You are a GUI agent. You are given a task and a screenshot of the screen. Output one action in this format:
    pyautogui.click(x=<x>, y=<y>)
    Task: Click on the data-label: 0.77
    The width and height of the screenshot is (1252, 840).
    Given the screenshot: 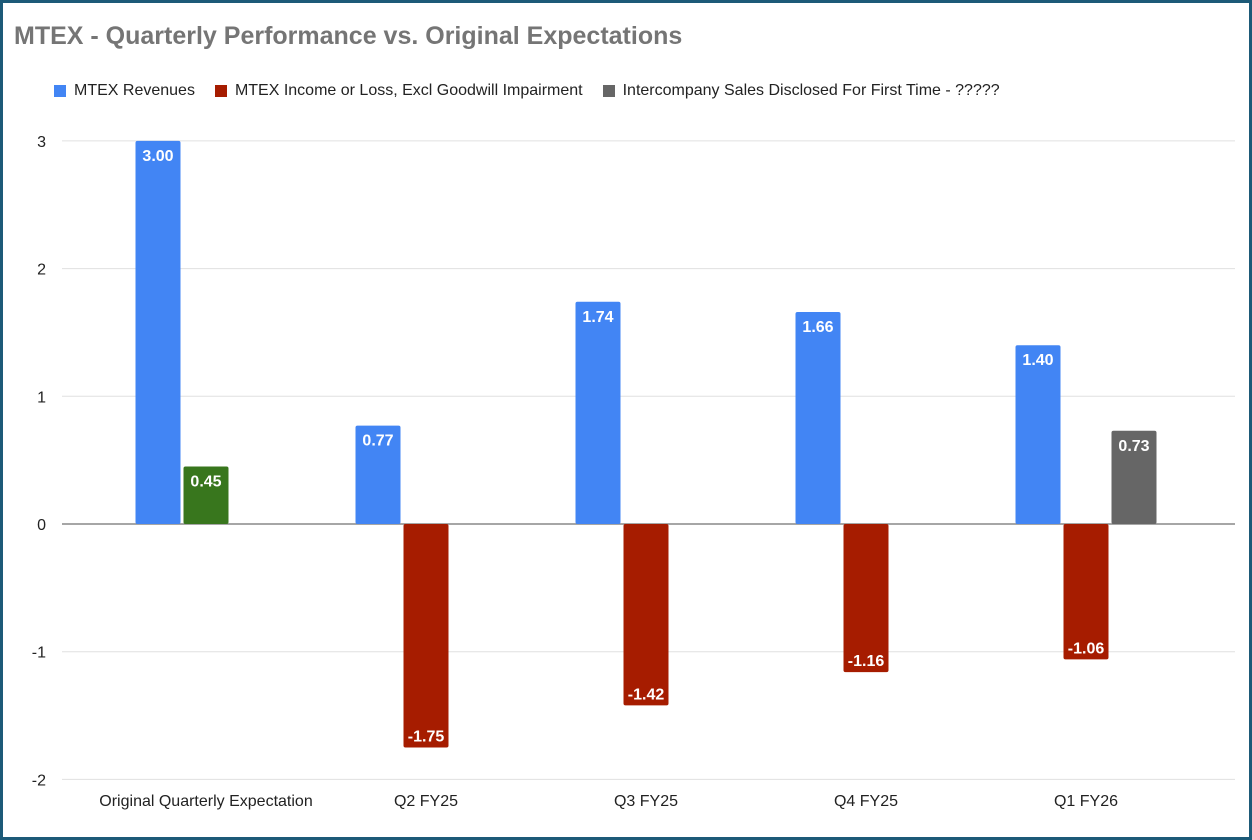 What is the action you would take?
    pyautogui.click(x=377, y=441)
    